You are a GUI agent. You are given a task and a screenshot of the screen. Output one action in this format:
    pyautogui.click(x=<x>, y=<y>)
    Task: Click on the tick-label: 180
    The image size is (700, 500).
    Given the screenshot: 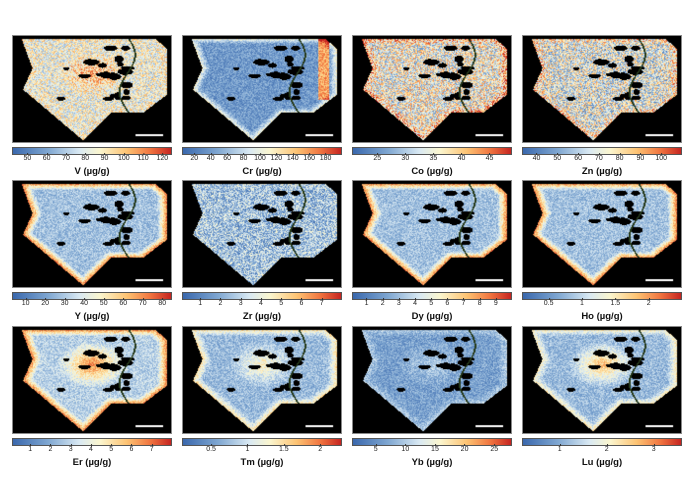 What is the action you would take?
    pyautogui.click(x=325, y=157)
    